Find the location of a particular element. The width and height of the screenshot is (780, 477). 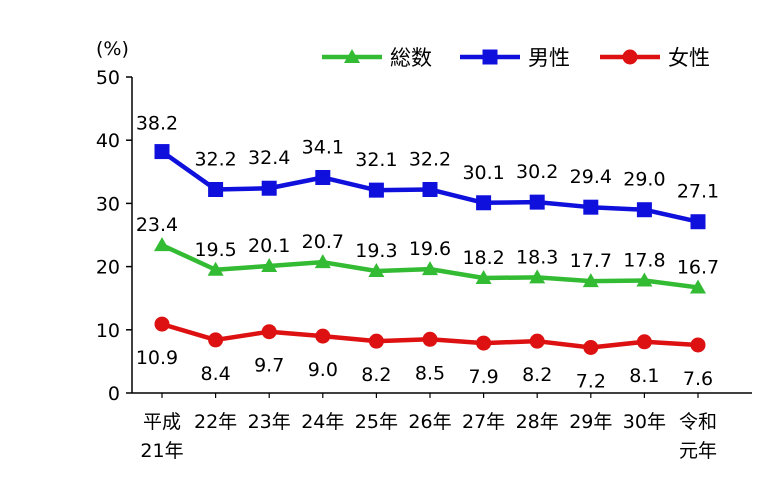

series-square is located at coordinates (430, 187).